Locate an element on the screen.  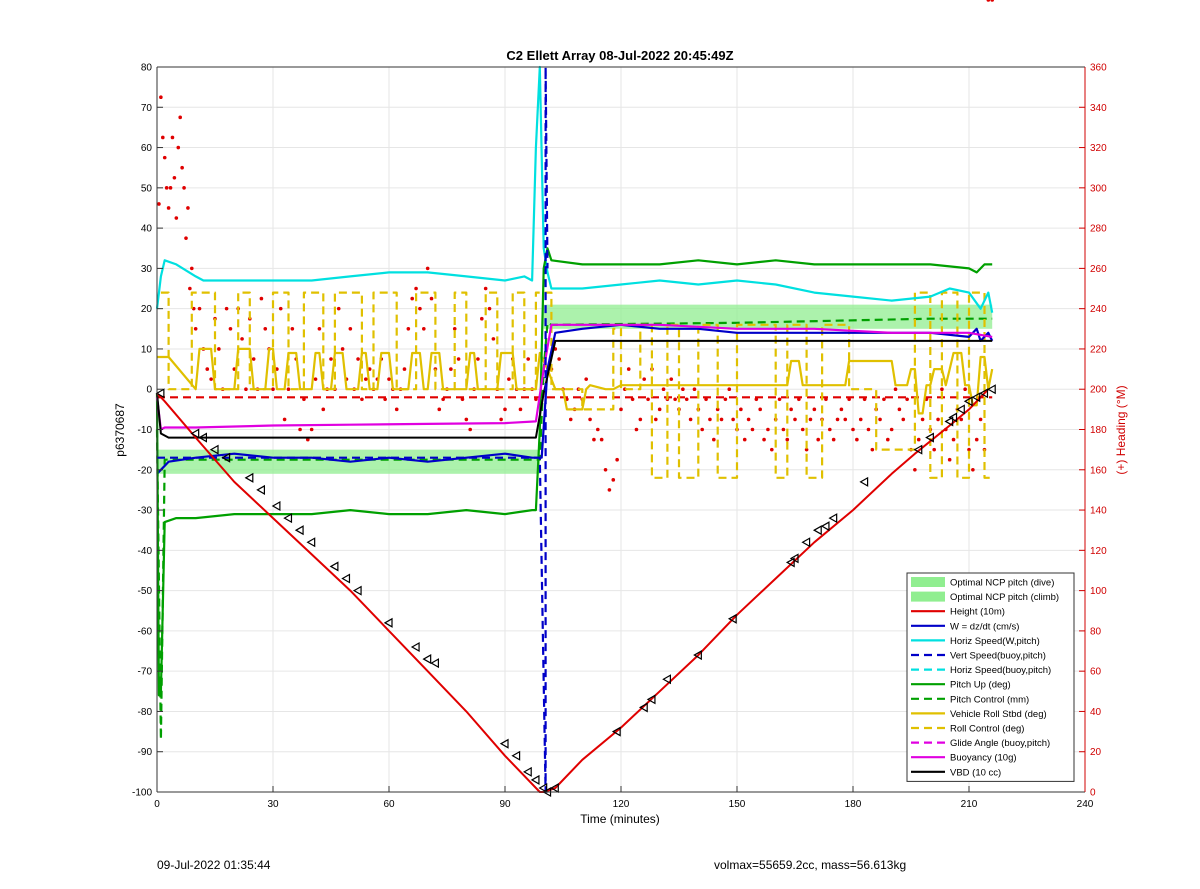
legend-label: Pitch Control (mm) is located at coordinates (989, 699).